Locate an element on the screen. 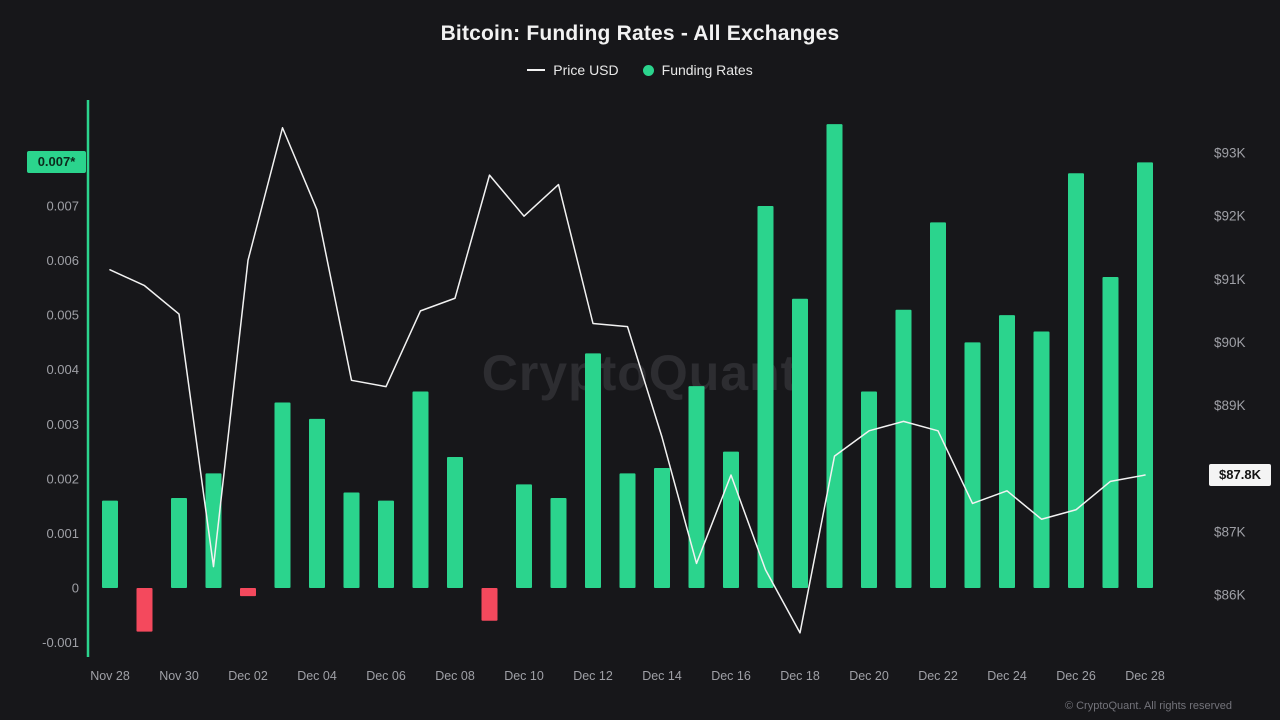  x-axis-tick: Dec 26 is located at coordinates (1076, 676).